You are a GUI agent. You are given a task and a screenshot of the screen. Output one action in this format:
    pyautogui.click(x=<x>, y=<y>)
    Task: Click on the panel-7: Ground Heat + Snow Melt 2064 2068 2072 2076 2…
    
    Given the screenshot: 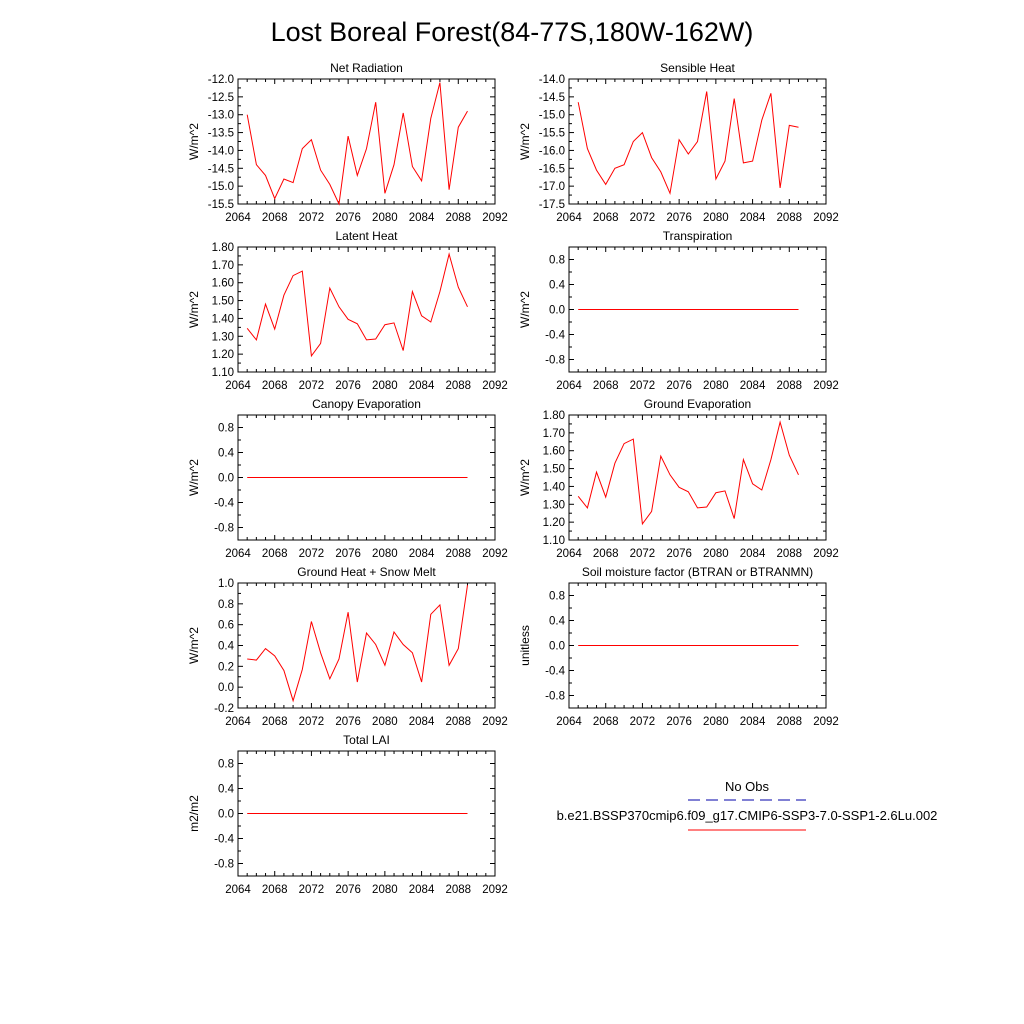 What is the action you would take?
    pyautogui.click(x=347, y=646)
    